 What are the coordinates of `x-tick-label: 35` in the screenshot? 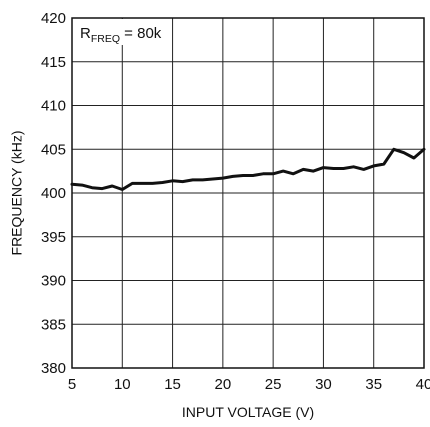 It's located at (373, 384).